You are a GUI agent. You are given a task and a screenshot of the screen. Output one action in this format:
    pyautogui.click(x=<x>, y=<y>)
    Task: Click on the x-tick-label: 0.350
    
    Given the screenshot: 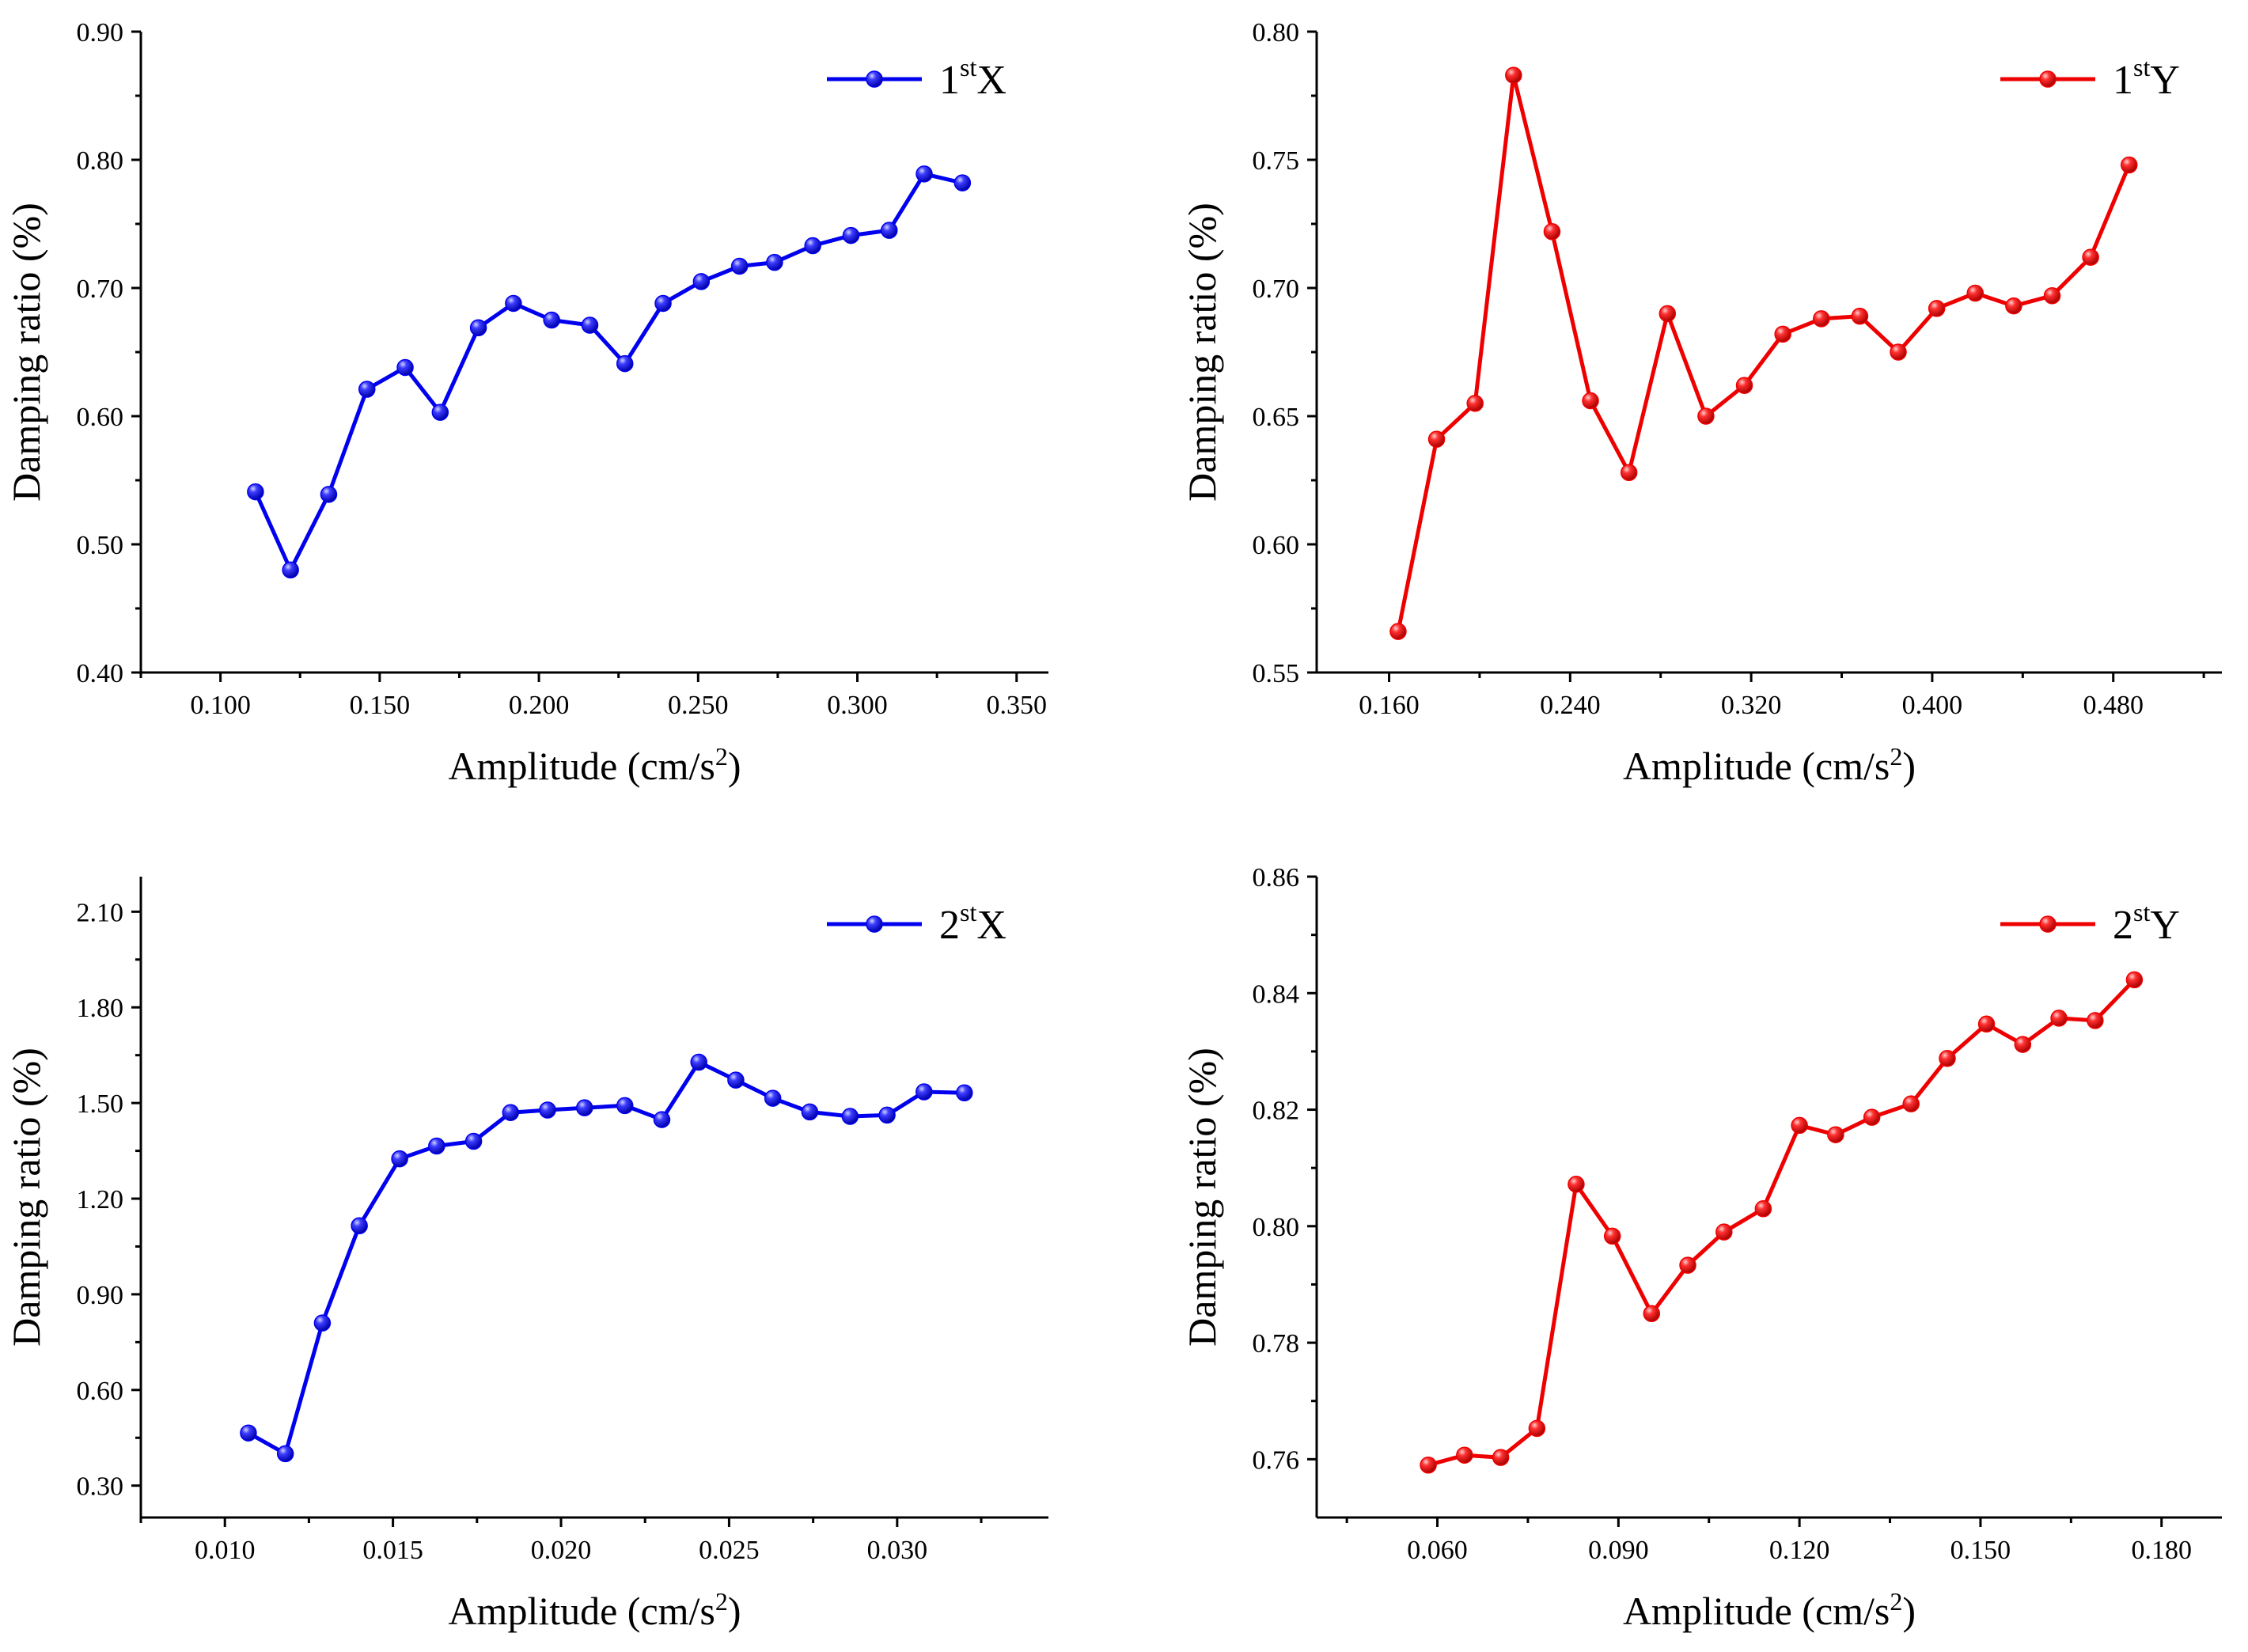 What is the action you would take?
    pyautogui.click(x=1018, y=706)
    